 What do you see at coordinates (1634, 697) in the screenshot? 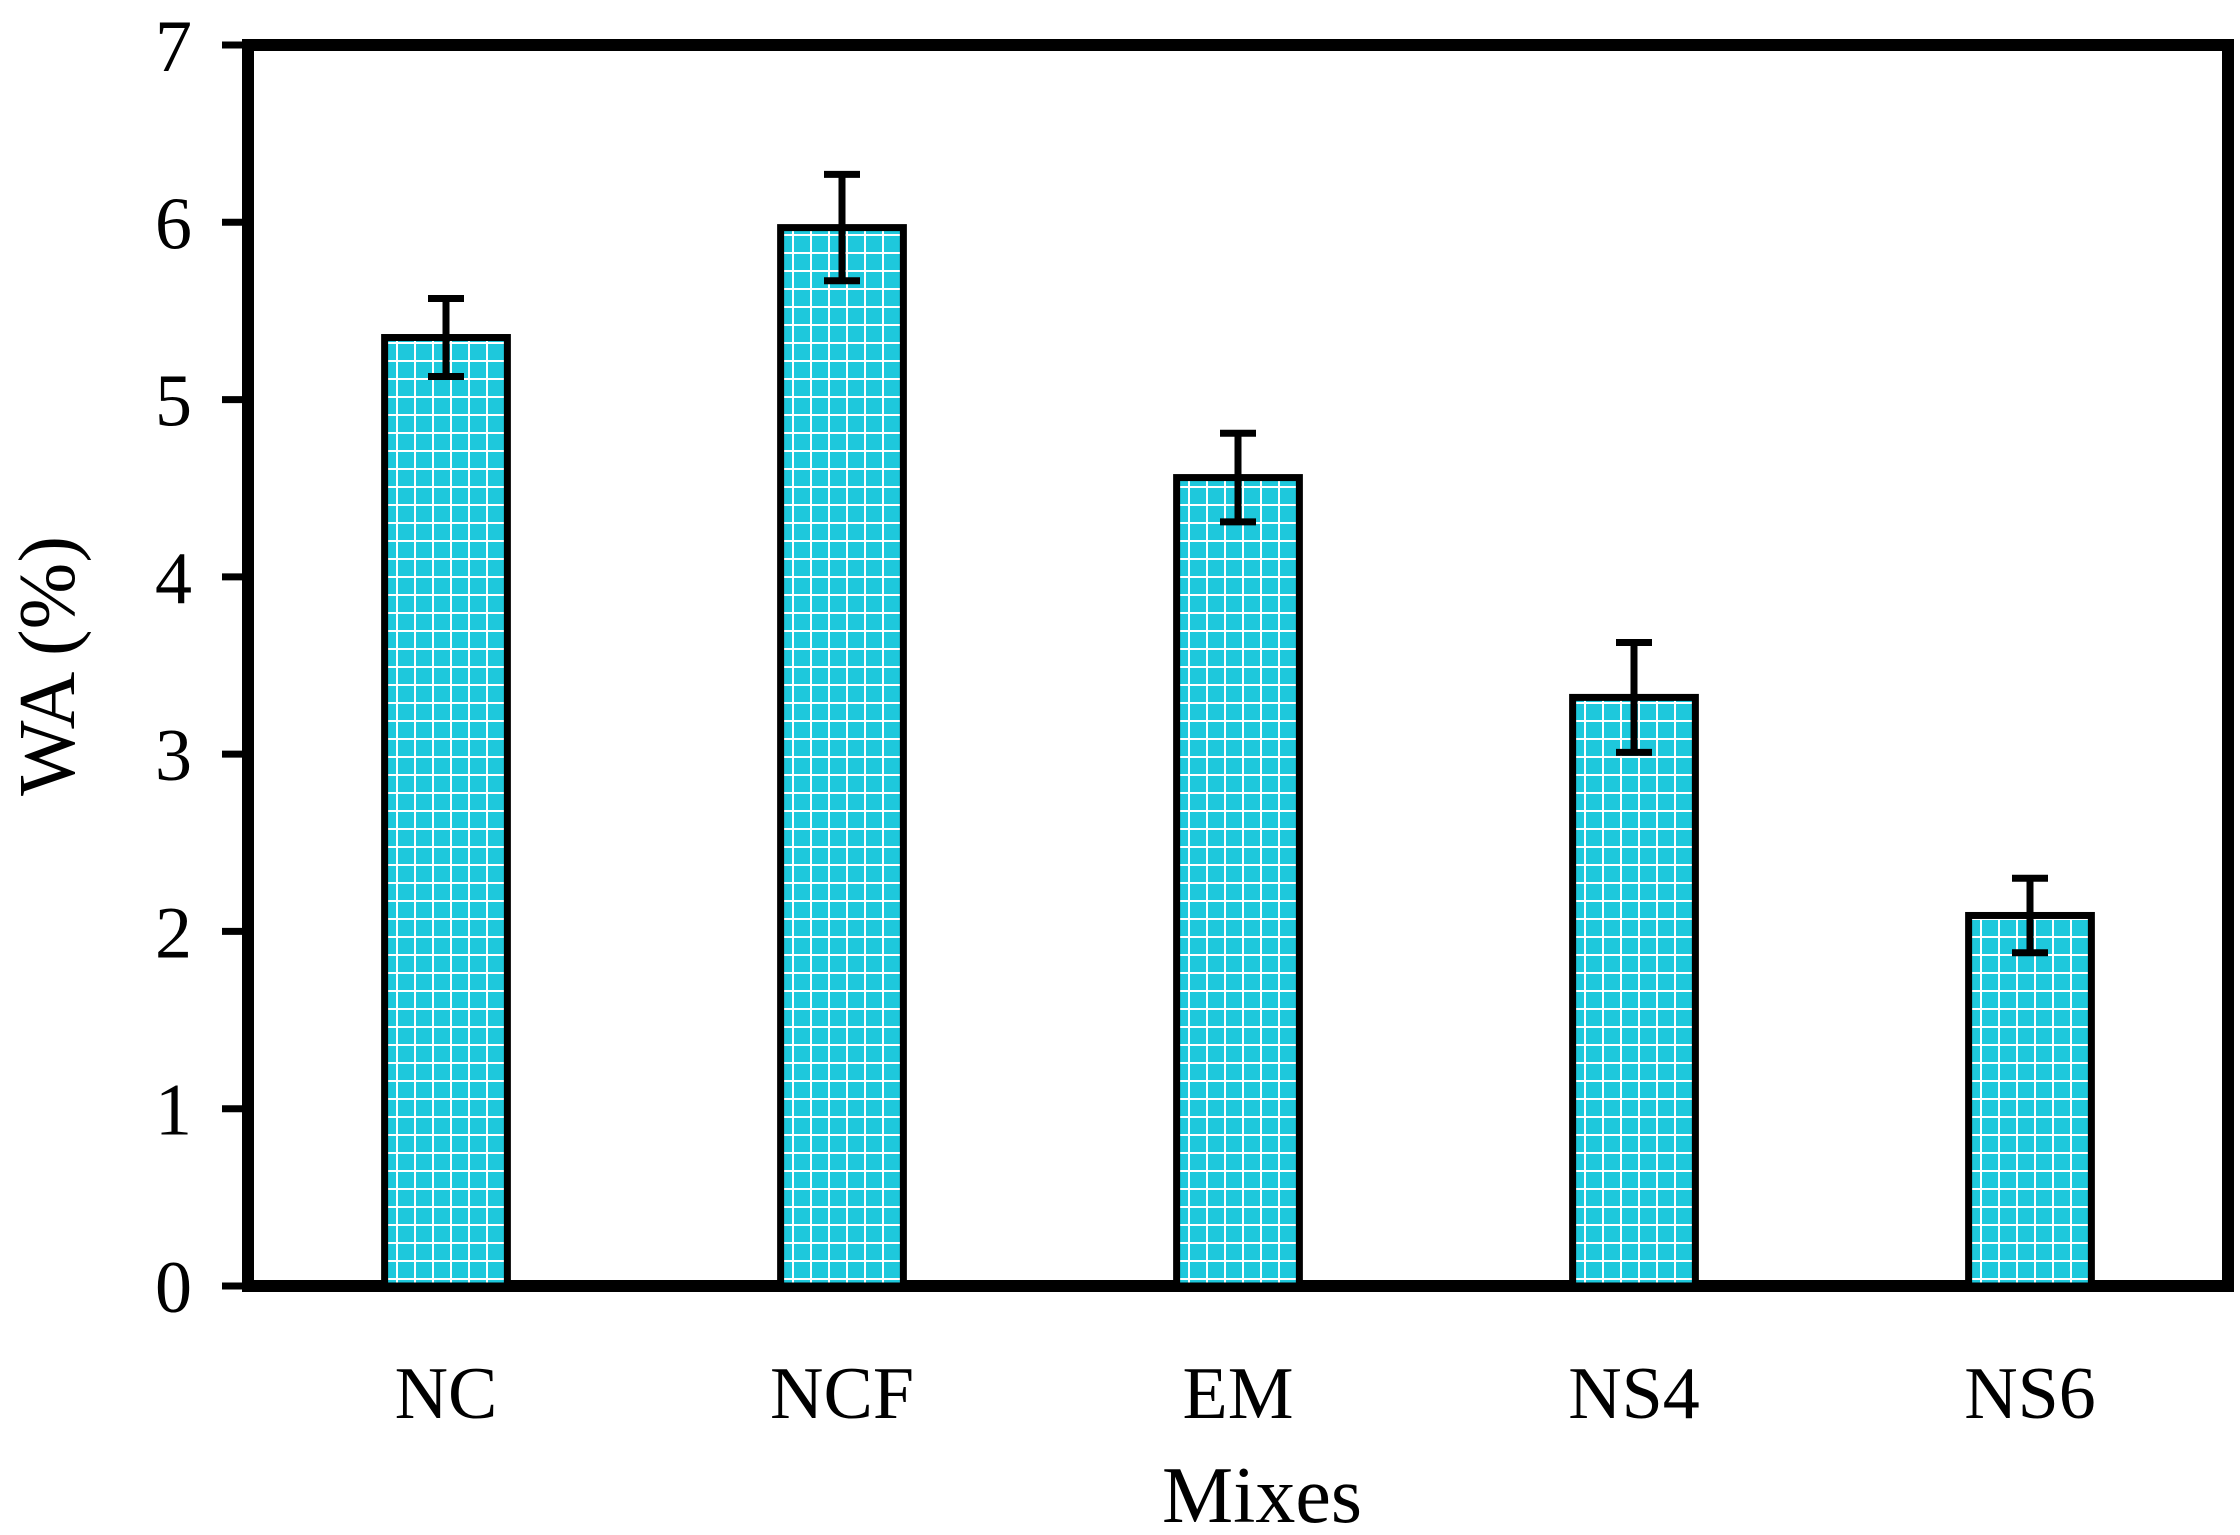
I see `error-bar-ns4` at bounding box center [1634, 697].